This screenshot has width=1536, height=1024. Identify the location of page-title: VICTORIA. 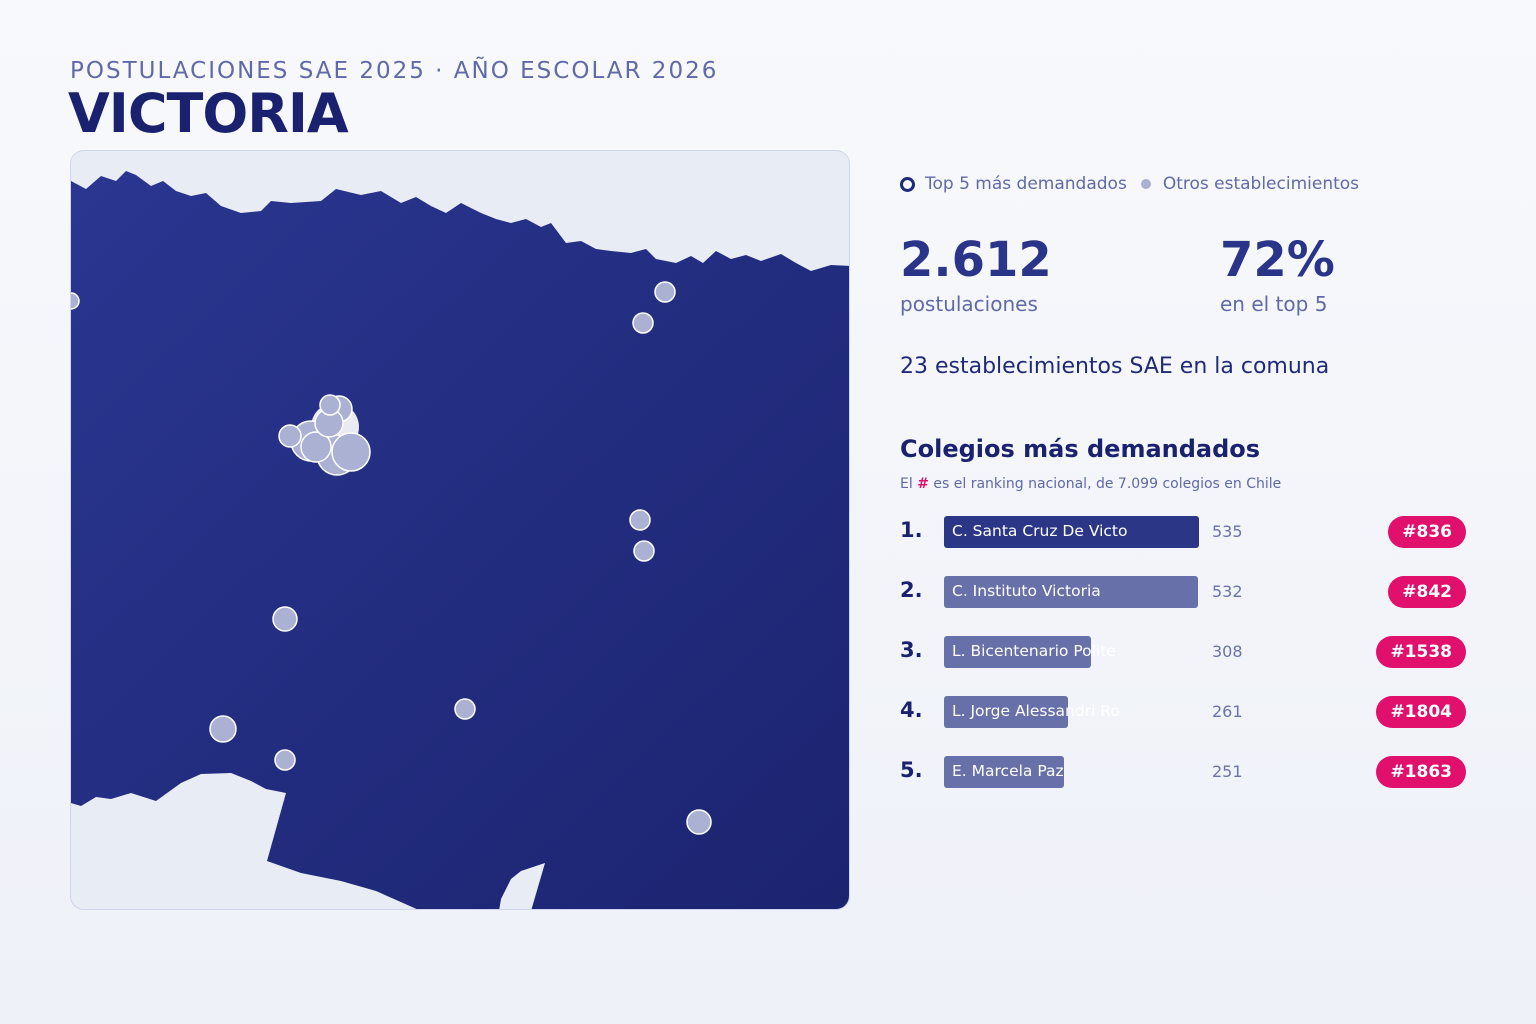
(208, 113).